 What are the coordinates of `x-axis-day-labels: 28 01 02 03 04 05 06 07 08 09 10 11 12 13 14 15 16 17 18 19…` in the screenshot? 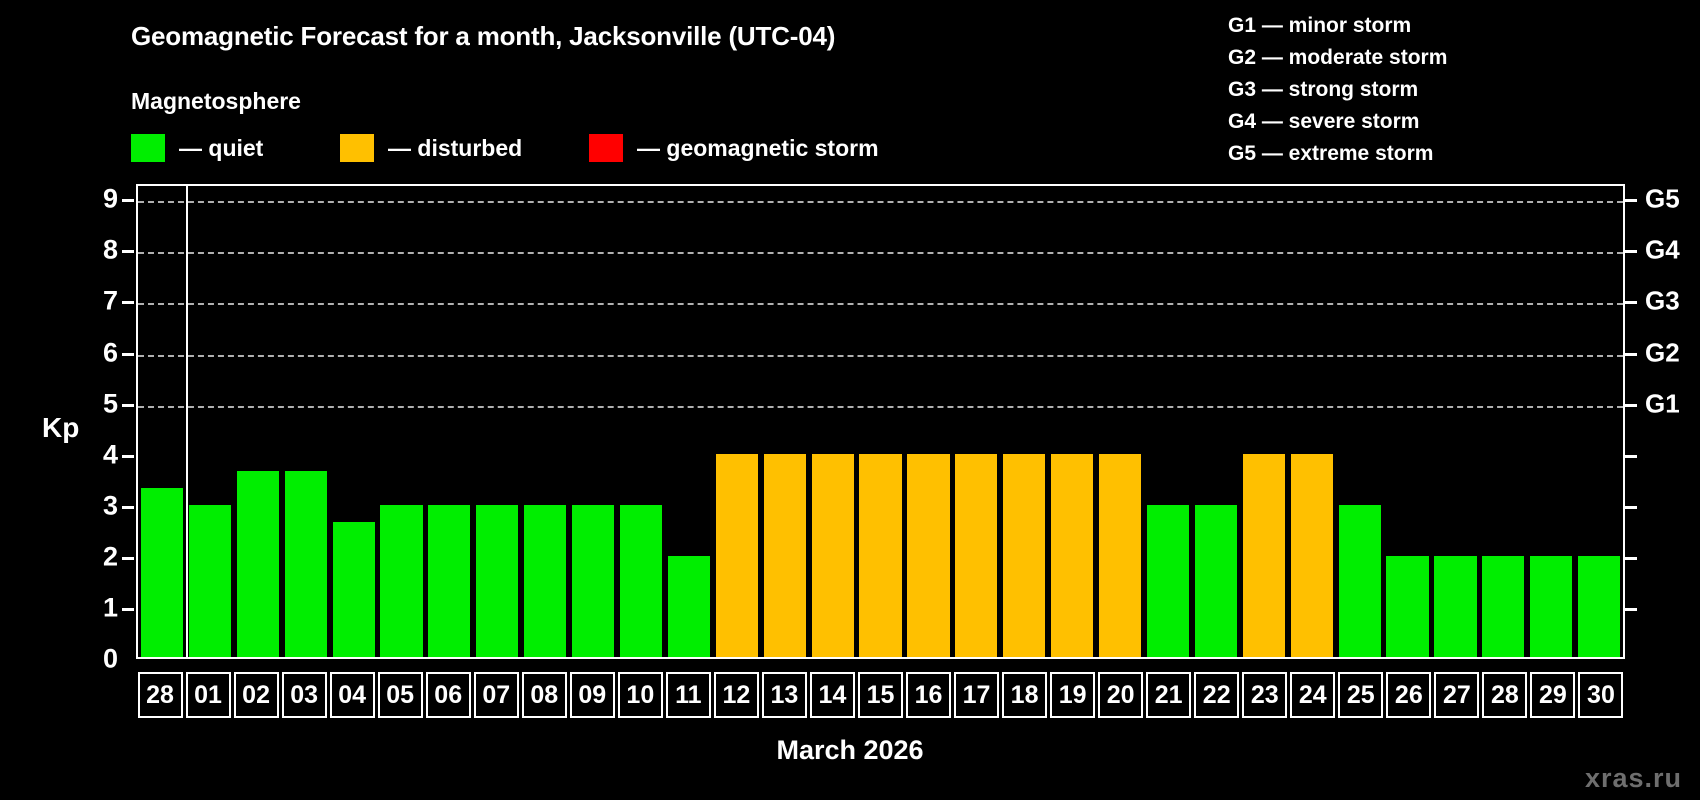 It's located at (880, 695).